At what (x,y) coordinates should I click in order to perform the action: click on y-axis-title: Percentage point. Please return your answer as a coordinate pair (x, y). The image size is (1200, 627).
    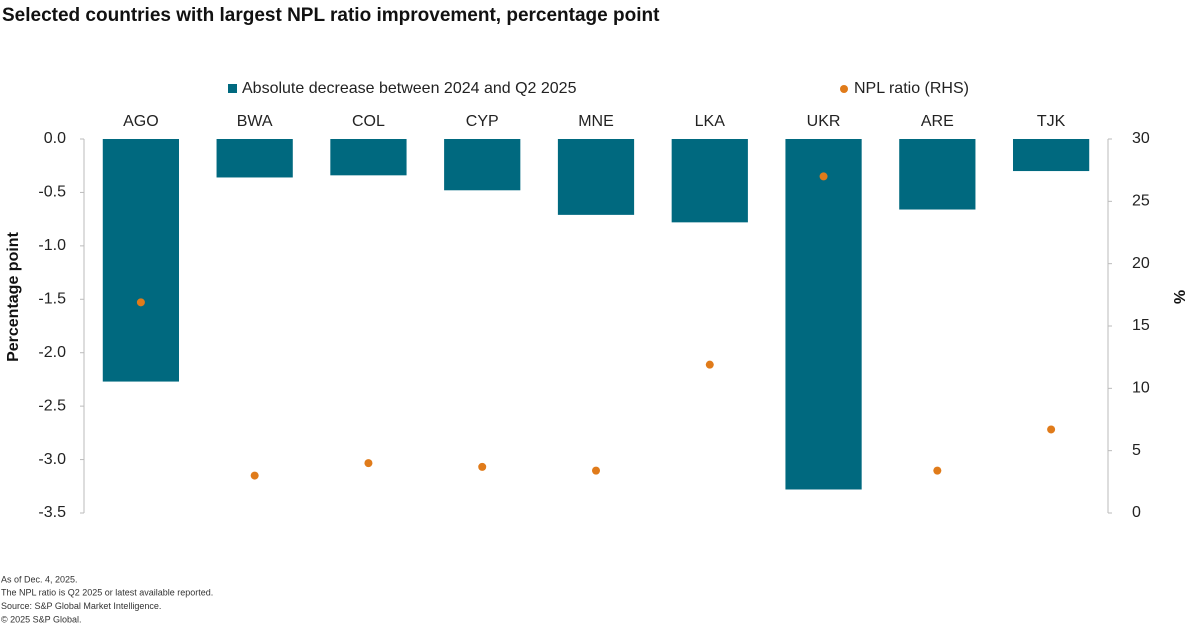
    Looking at the image, I should click on (13, 296).